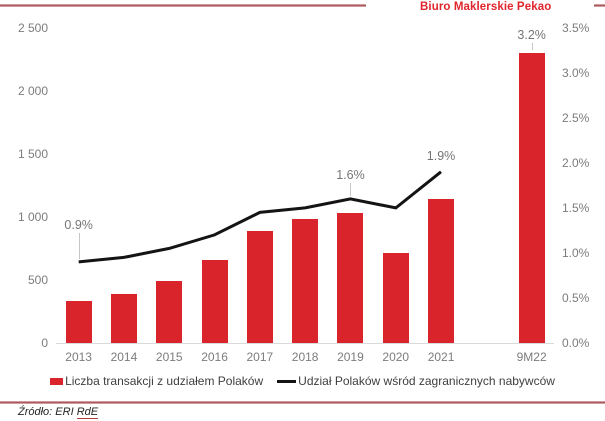 This screenshot has width=605, height=421. I want to click on right-axis-tick: 3.0%, so click(576, 72).